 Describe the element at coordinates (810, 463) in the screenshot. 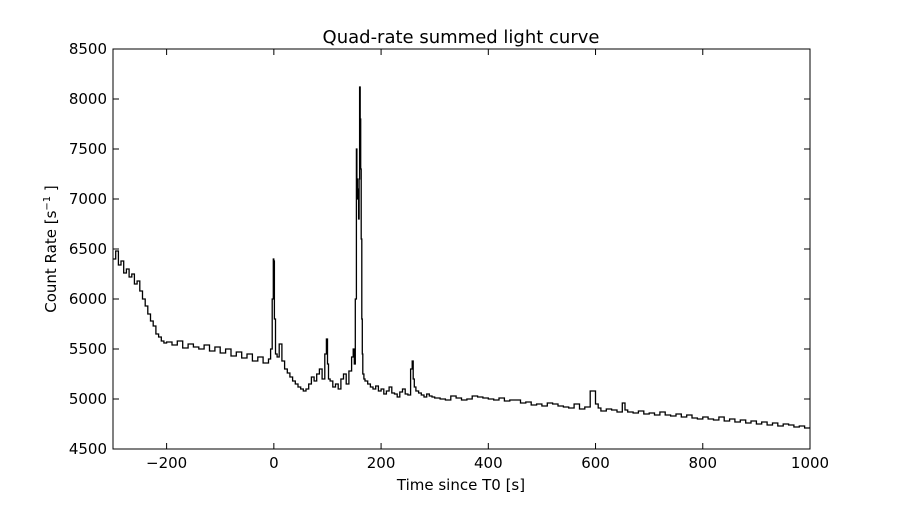

I see `x-tick-label: 1000` at that location.